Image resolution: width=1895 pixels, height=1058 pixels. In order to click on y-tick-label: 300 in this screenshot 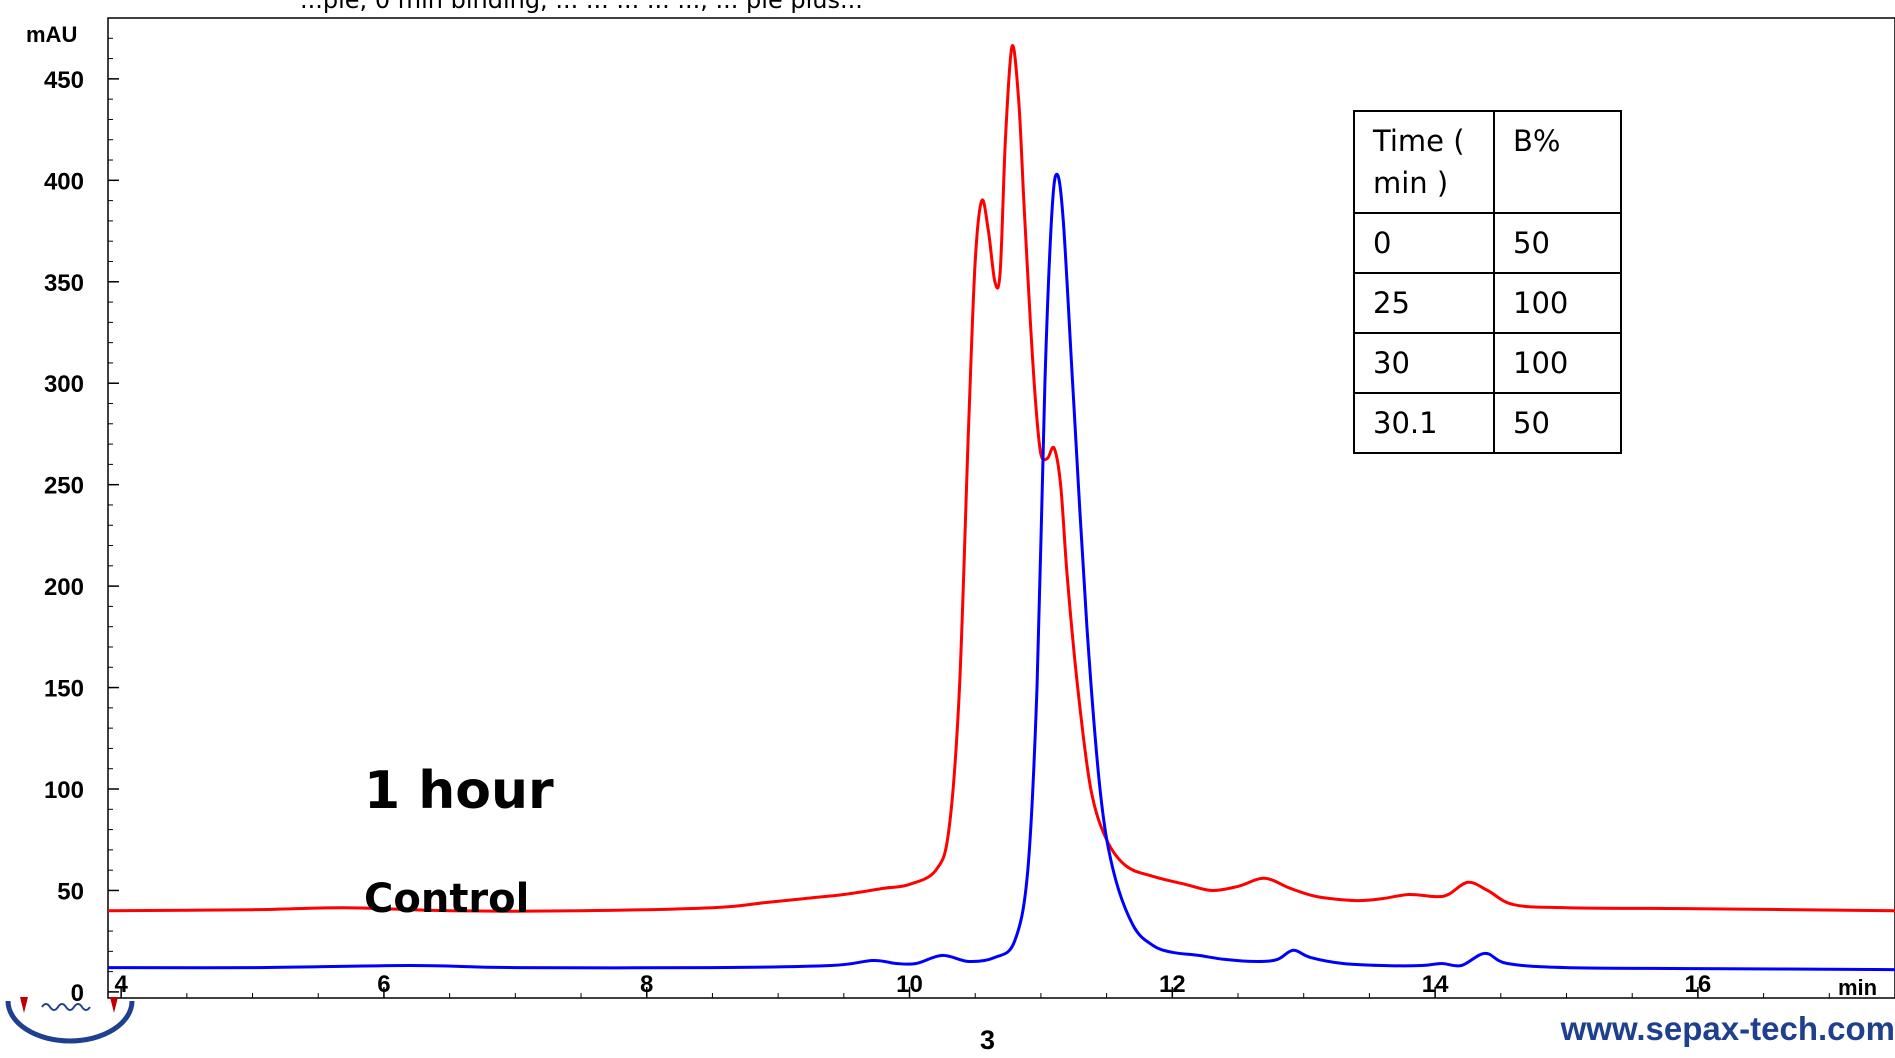, I will do `click(64, 384)`.